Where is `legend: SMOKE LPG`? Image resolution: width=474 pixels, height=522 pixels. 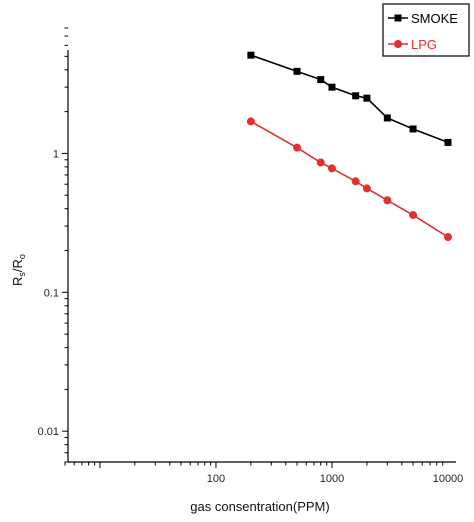 legend: SMOKE LPG is located at coordinates (426, 30).